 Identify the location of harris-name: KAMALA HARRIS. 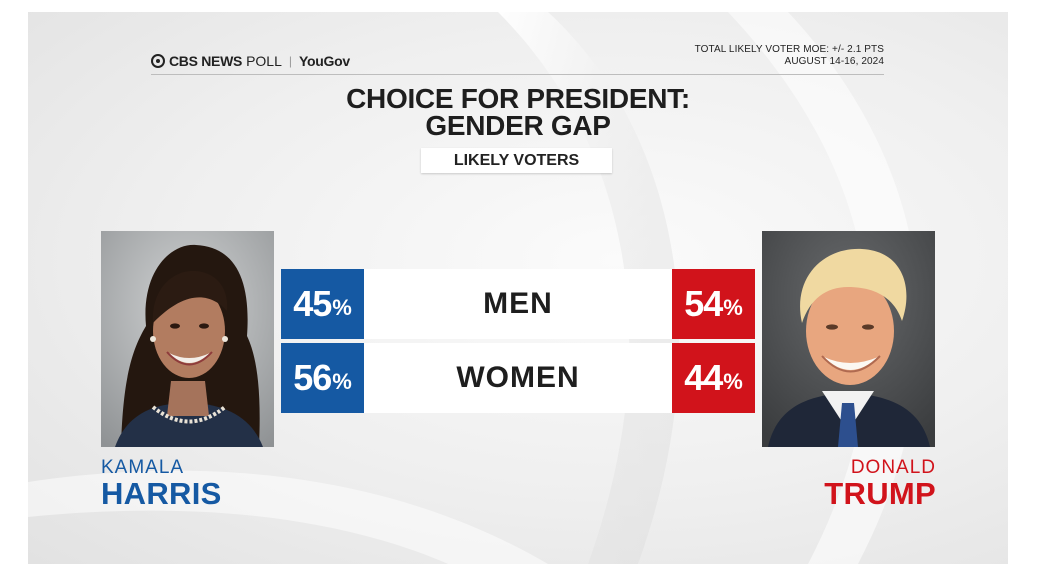
(161, 483).